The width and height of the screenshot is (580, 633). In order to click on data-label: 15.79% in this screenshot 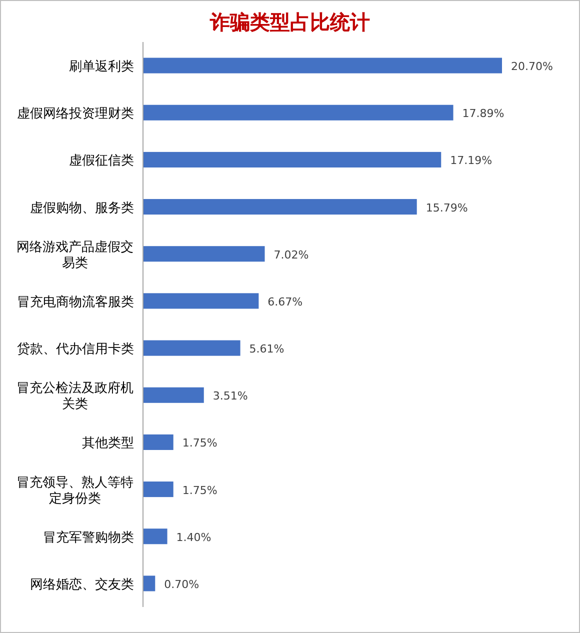, I will do `click(447, 207)`.